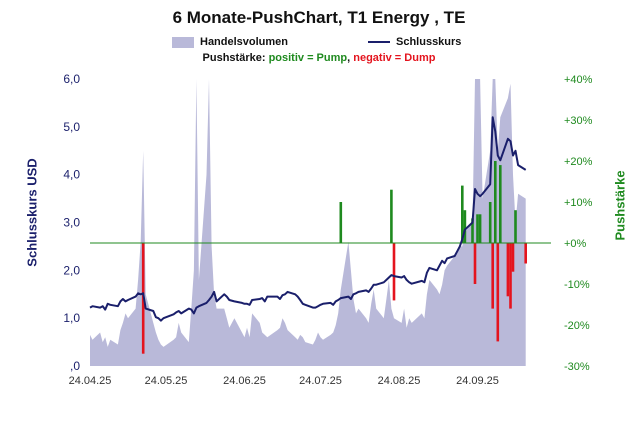  Describe the element at coordinates (90, 381) in the screenshot. I see `x-tick-label: 24.04.25` at that location.